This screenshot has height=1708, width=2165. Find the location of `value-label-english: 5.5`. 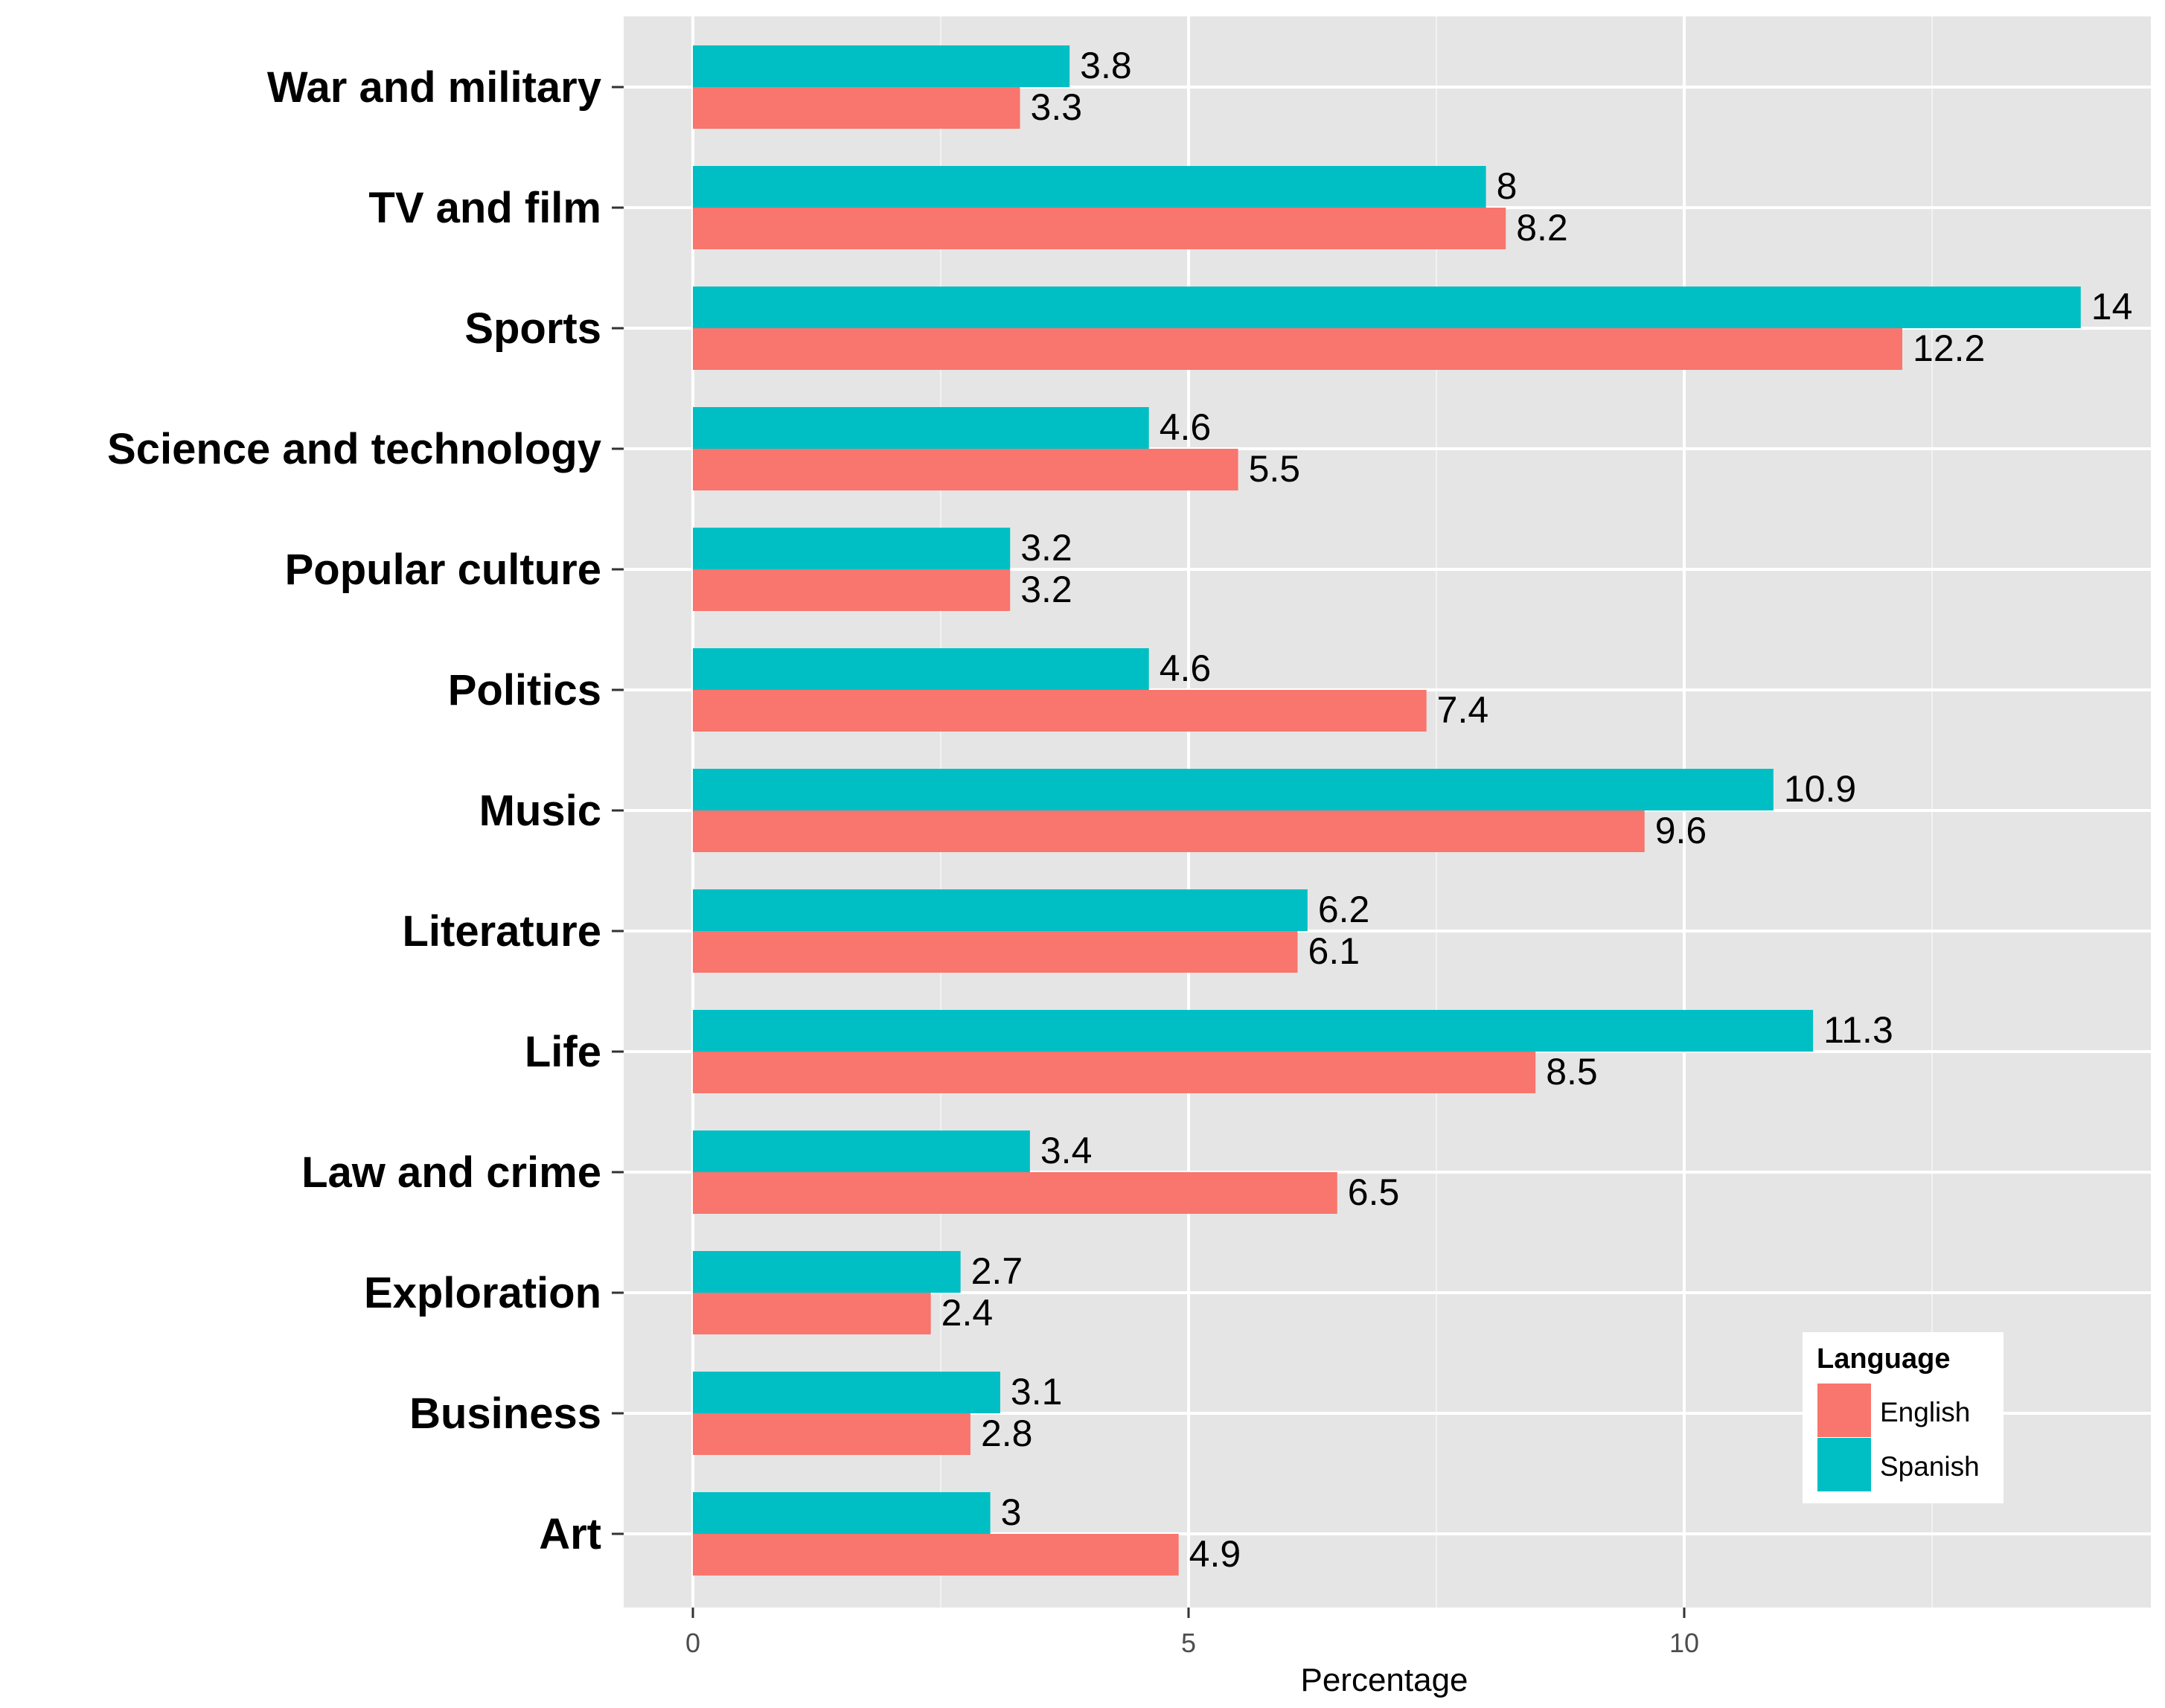

value-label-english: 5.5 is located at coordinates (1275, 469).